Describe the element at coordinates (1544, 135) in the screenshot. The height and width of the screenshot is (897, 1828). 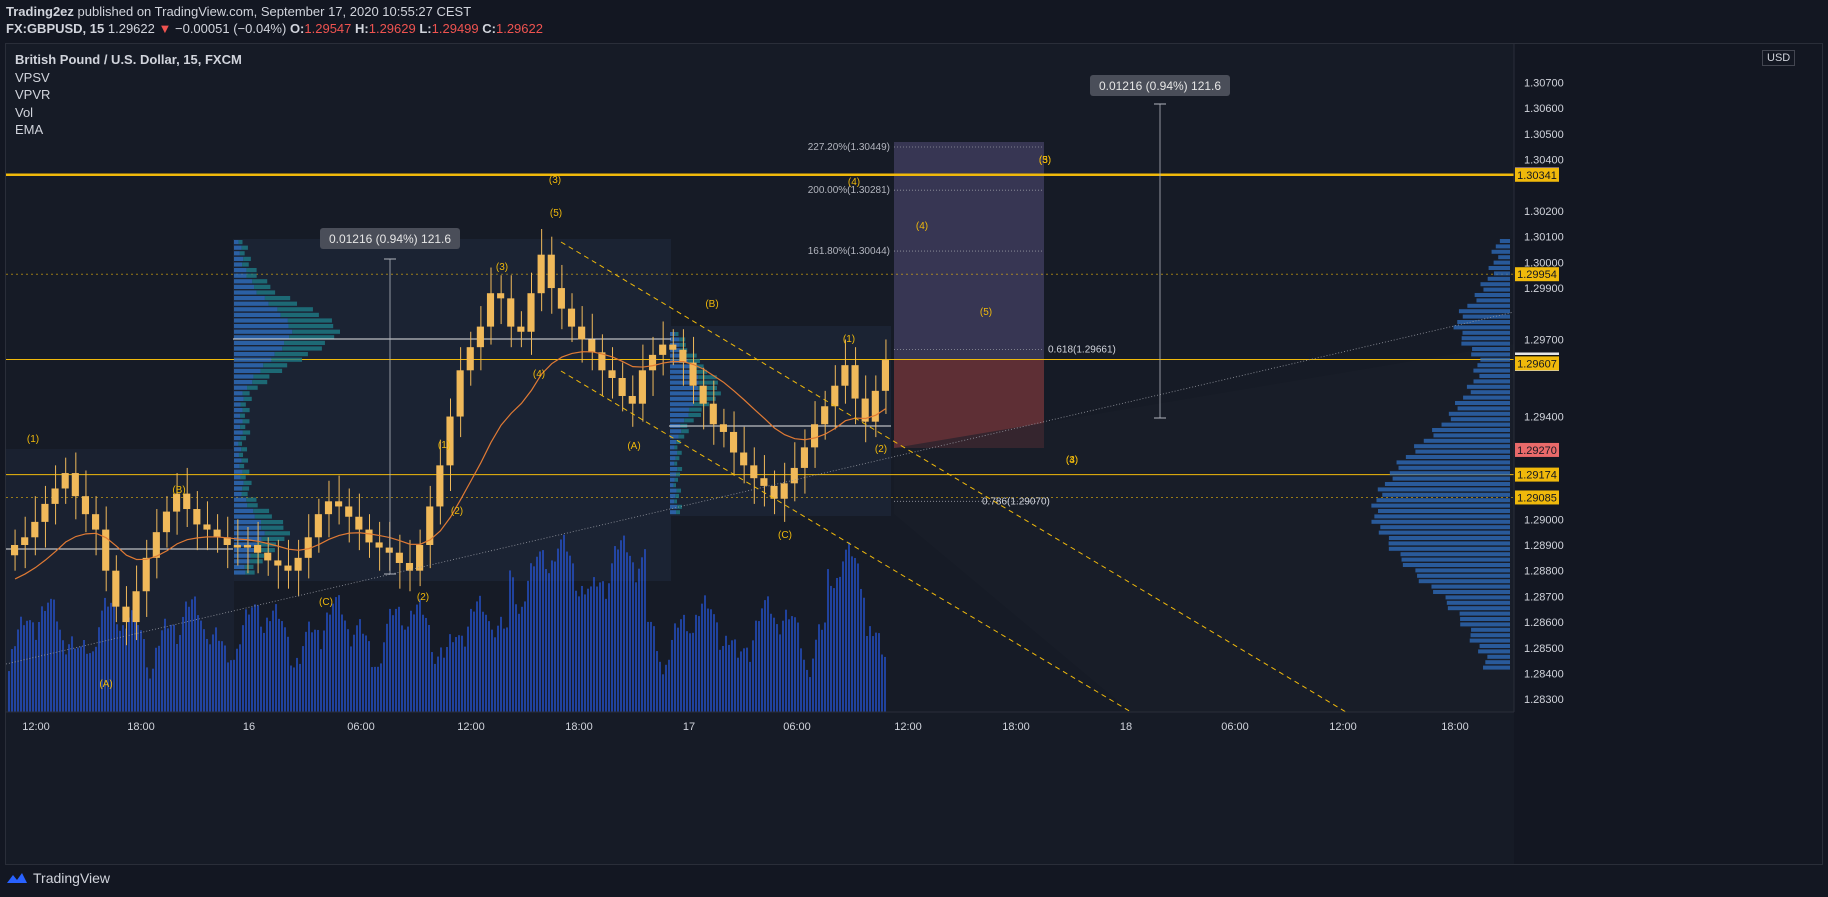
I see `price-tick: 1.30500` at that location.